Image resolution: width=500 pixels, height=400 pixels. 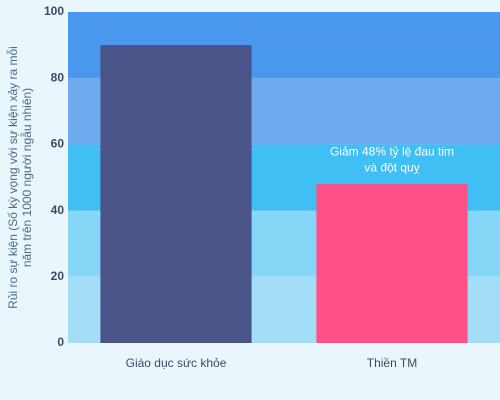 What do you see at coordinates (58, 210) in the screenshot?
I see `y-tick-label: 40` at bounding box center [58, 210].